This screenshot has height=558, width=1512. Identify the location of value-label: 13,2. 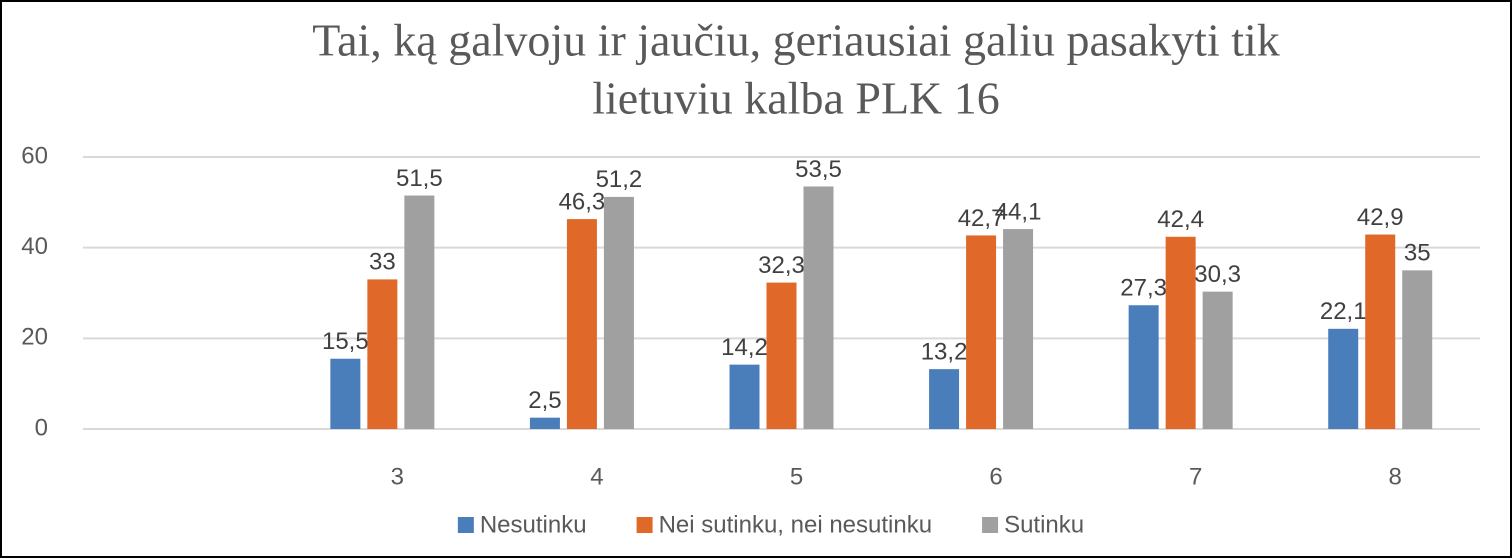
(944, 352).